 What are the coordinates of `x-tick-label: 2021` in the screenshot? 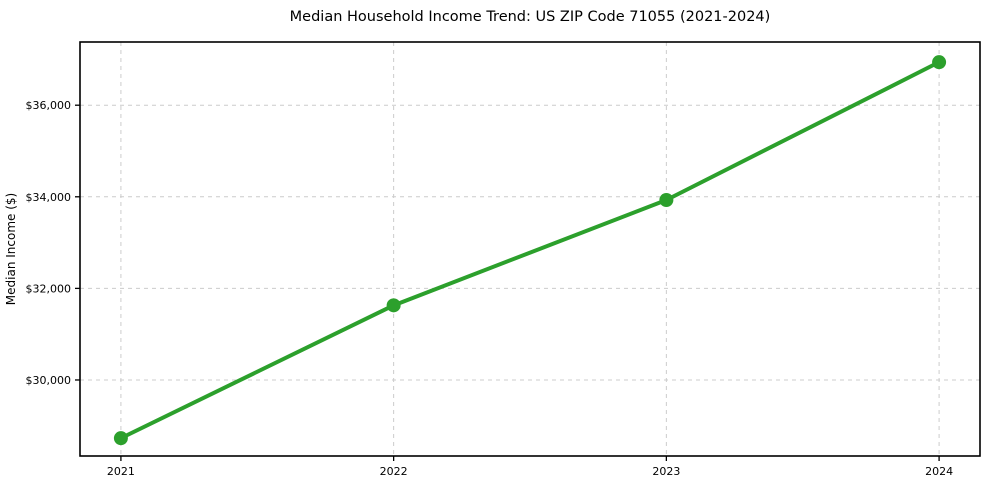 It's located at (121, 471).